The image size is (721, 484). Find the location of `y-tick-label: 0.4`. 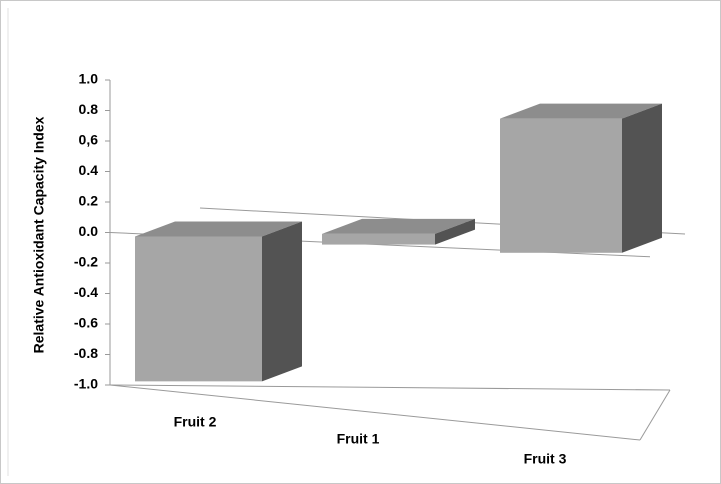

y-tick-label: 0.4 is located at coordinates (89, 170).